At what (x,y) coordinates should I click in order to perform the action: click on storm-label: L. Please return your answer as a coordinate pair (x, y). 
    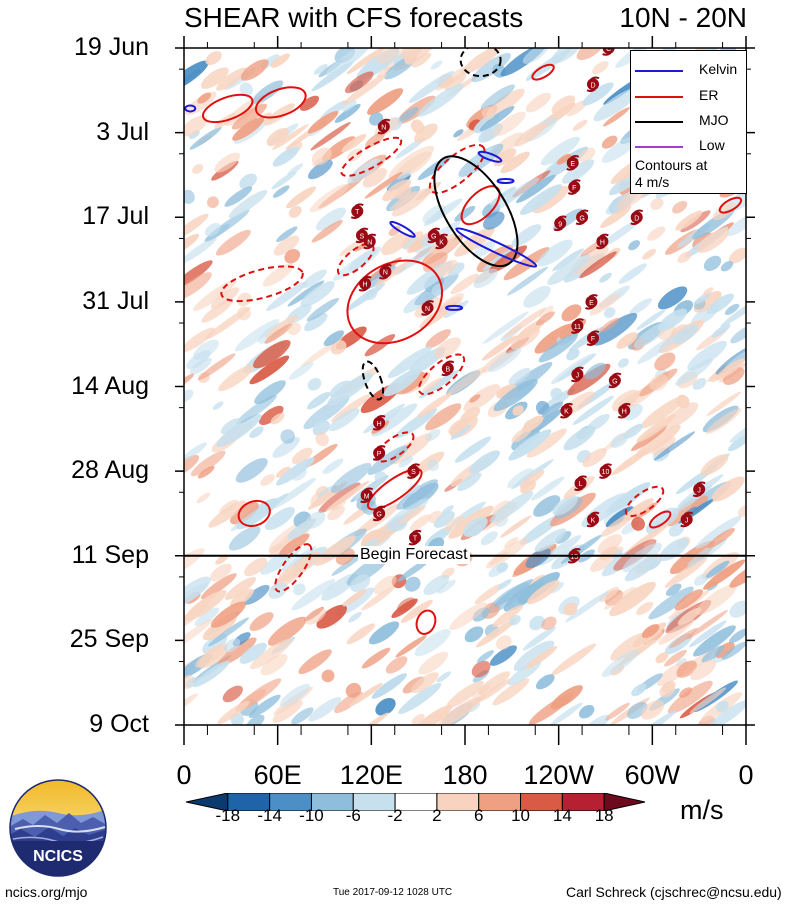
    Looking at the image, I should click on (581, 484).